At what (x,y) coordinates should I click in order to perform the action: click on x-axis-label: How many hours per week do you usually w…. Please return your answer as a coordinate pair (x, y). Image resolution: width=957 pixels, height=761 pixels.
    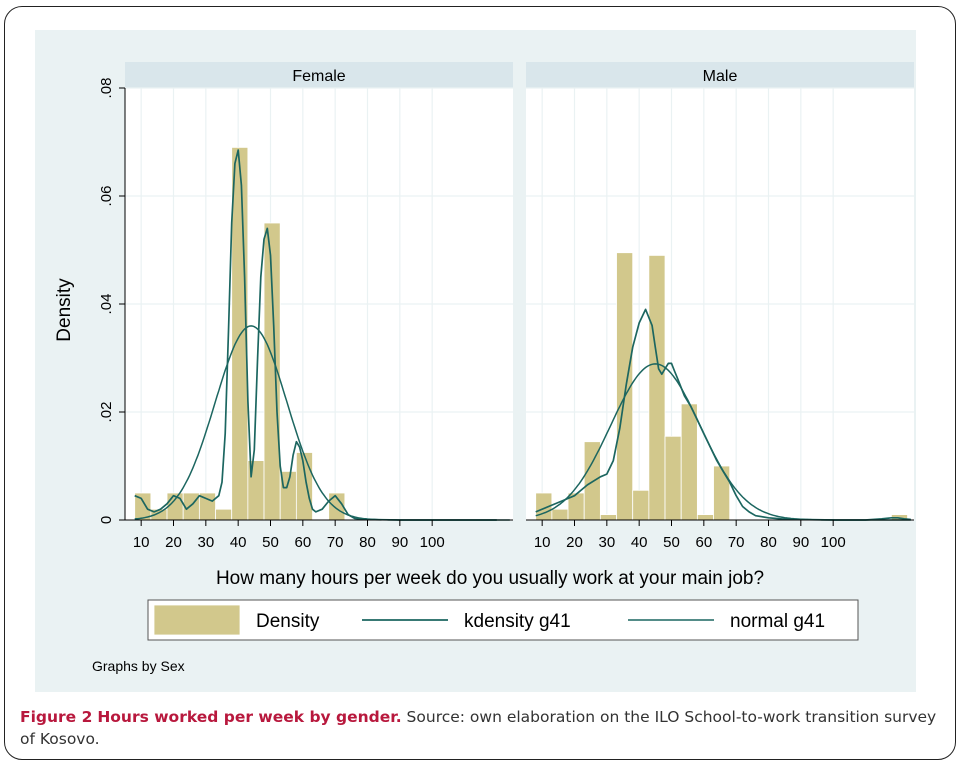
    Looking at the image, I should click on (490, 578).